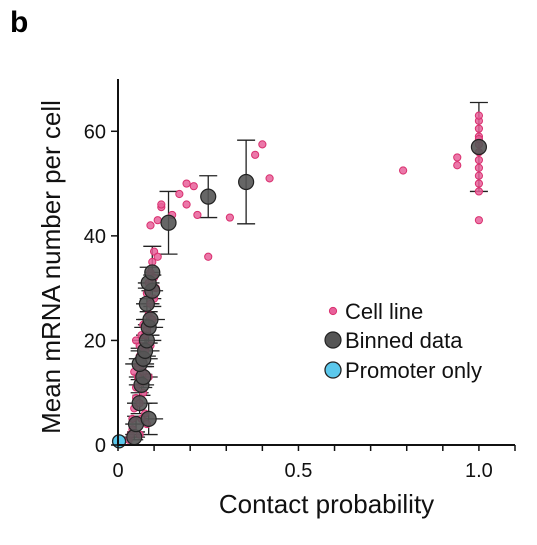  What do you see at coordinates (333, 370) in the screenshot?
I see `legend-marker-promoter` at bounding box center [333, 370].